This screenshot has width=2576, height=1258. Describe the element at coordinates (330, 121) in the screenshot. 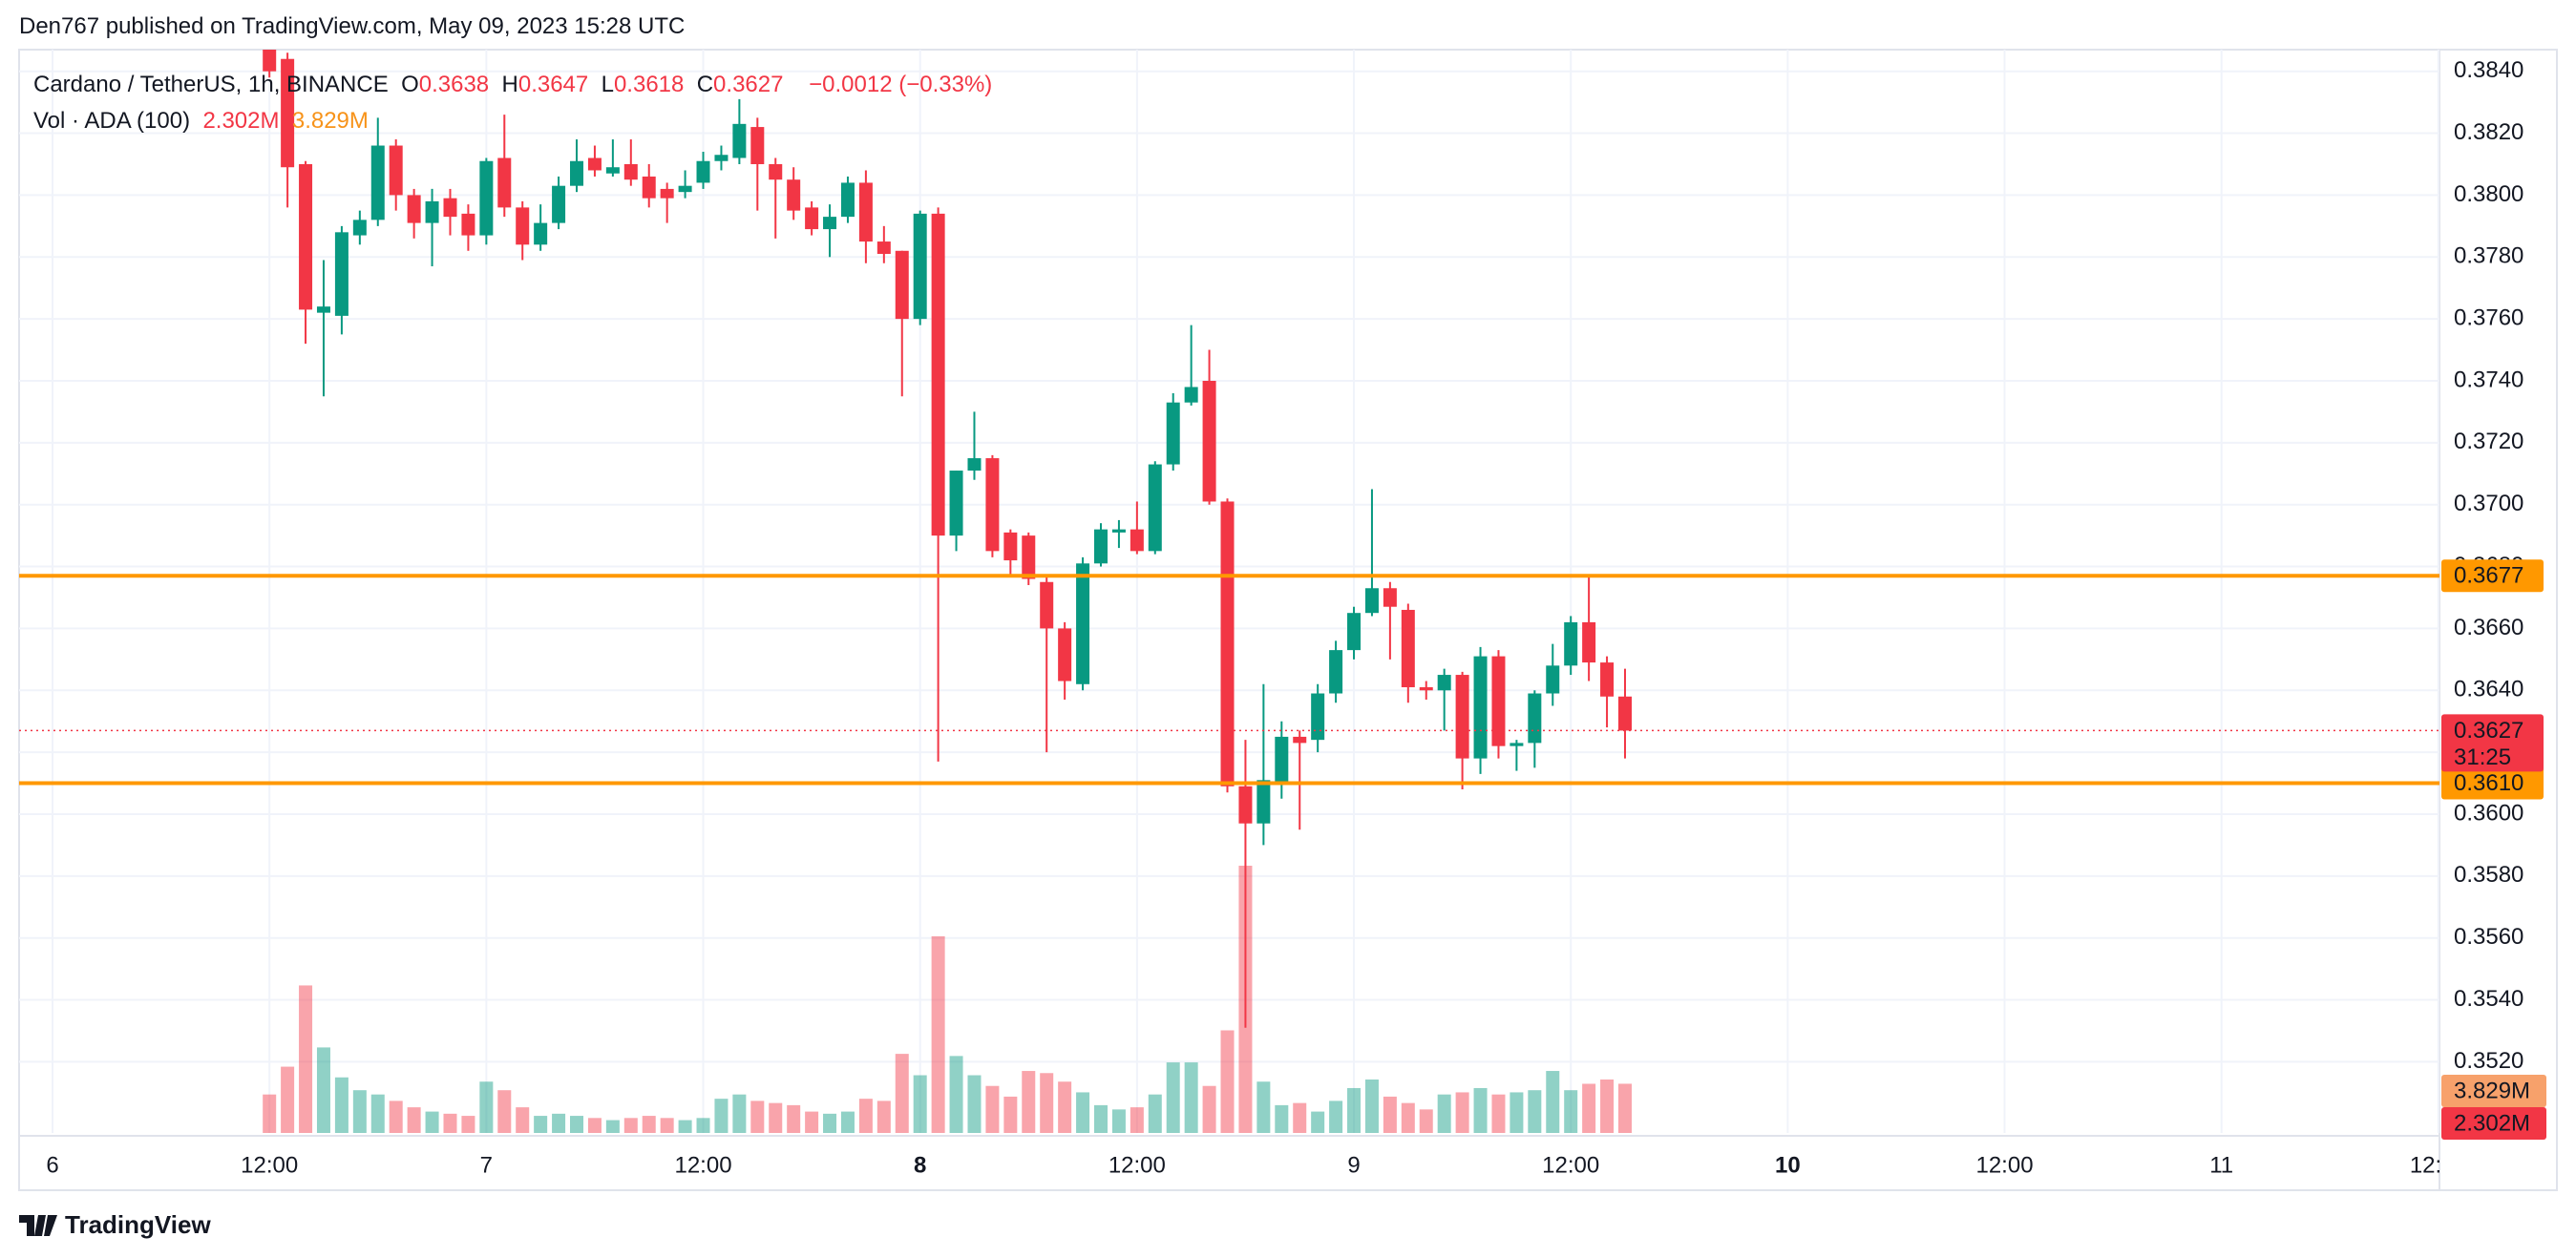

I see `volume-ma: 3.829M` at that location.